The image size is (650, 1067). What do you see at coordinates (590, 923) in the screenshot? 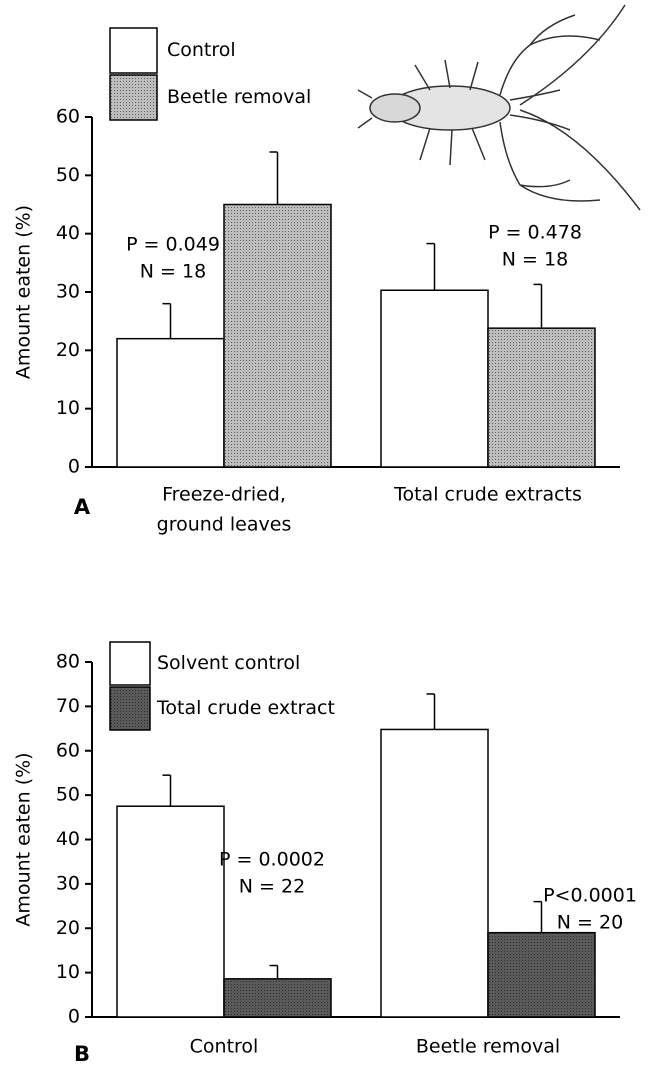
I see `annotation: N = 20` at bounding box center [590, 923].